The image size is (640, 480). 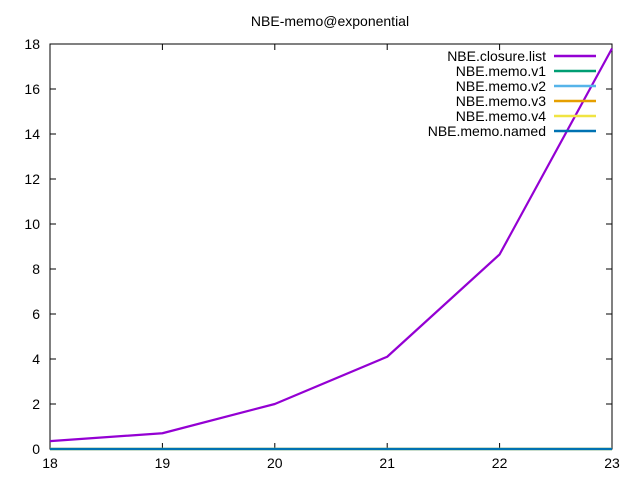 I want to click on x-tick-label: 18, so click(x=50, y=463).